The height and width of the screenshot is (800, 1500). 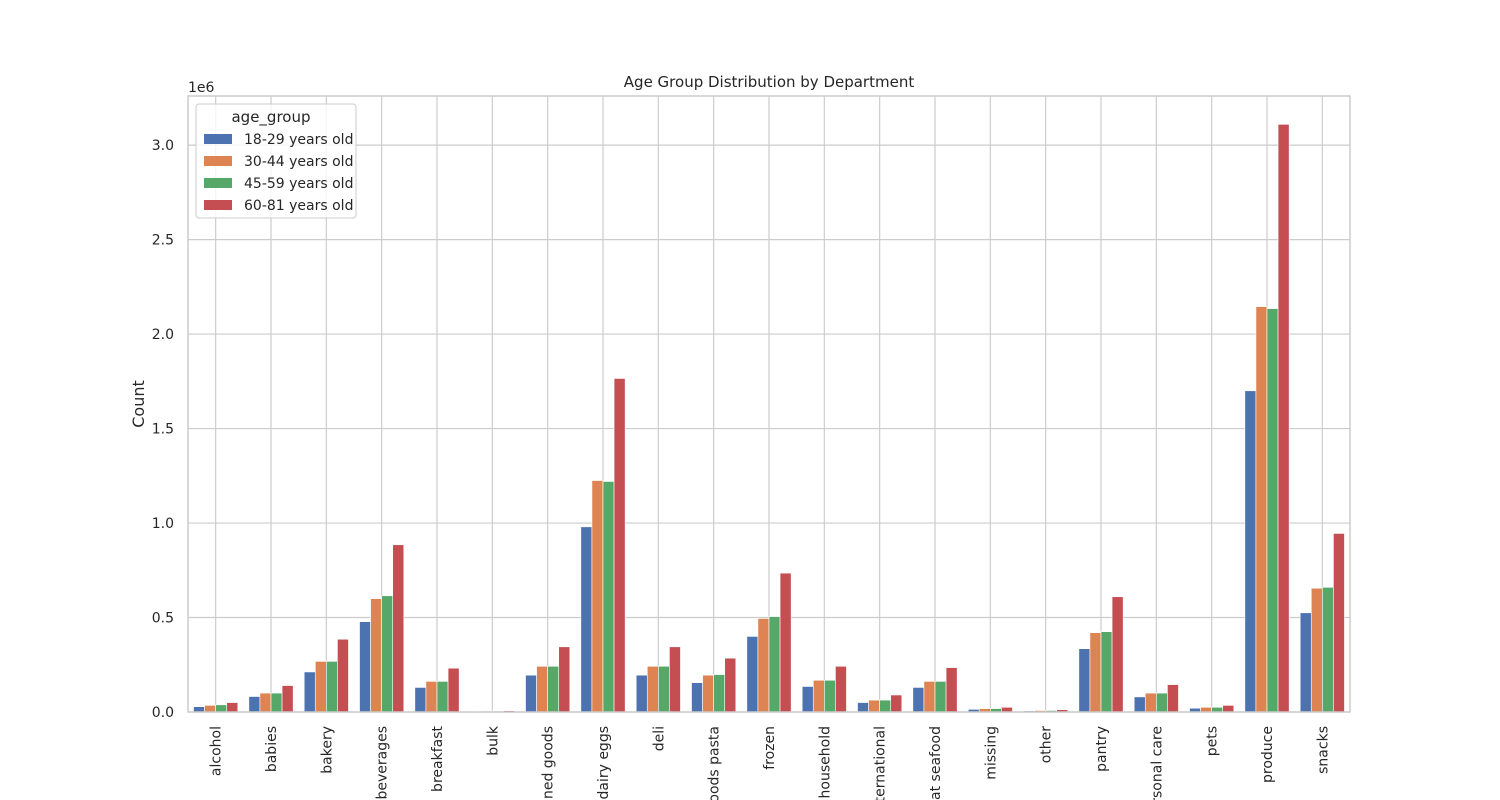 I want to click on x-tick-label: ersonal care, so click(x=1157, y=763).